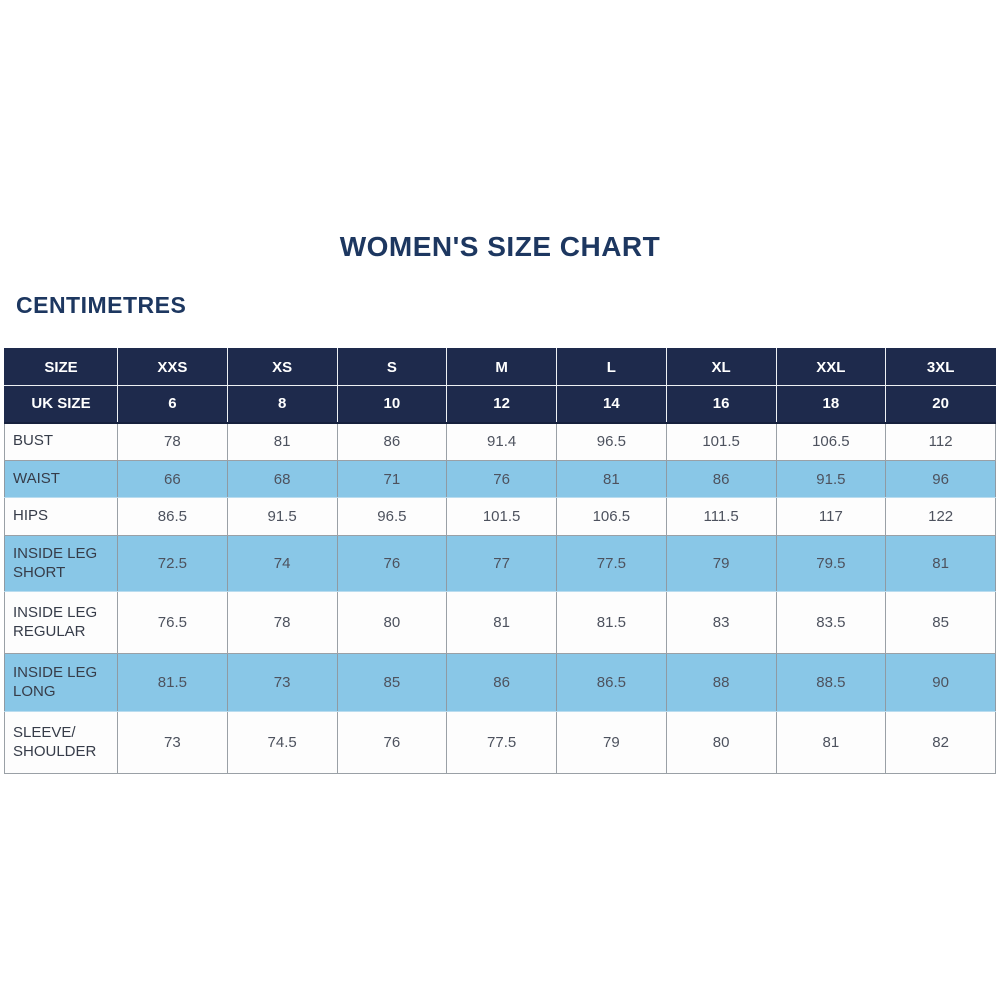 Image resolution: width=1000 pixels, height=1000 pixels. What do you see at coordinates (282, 742) in the screenshot?
I see `value-cell: 74.5` at bounding box center [282, 742].